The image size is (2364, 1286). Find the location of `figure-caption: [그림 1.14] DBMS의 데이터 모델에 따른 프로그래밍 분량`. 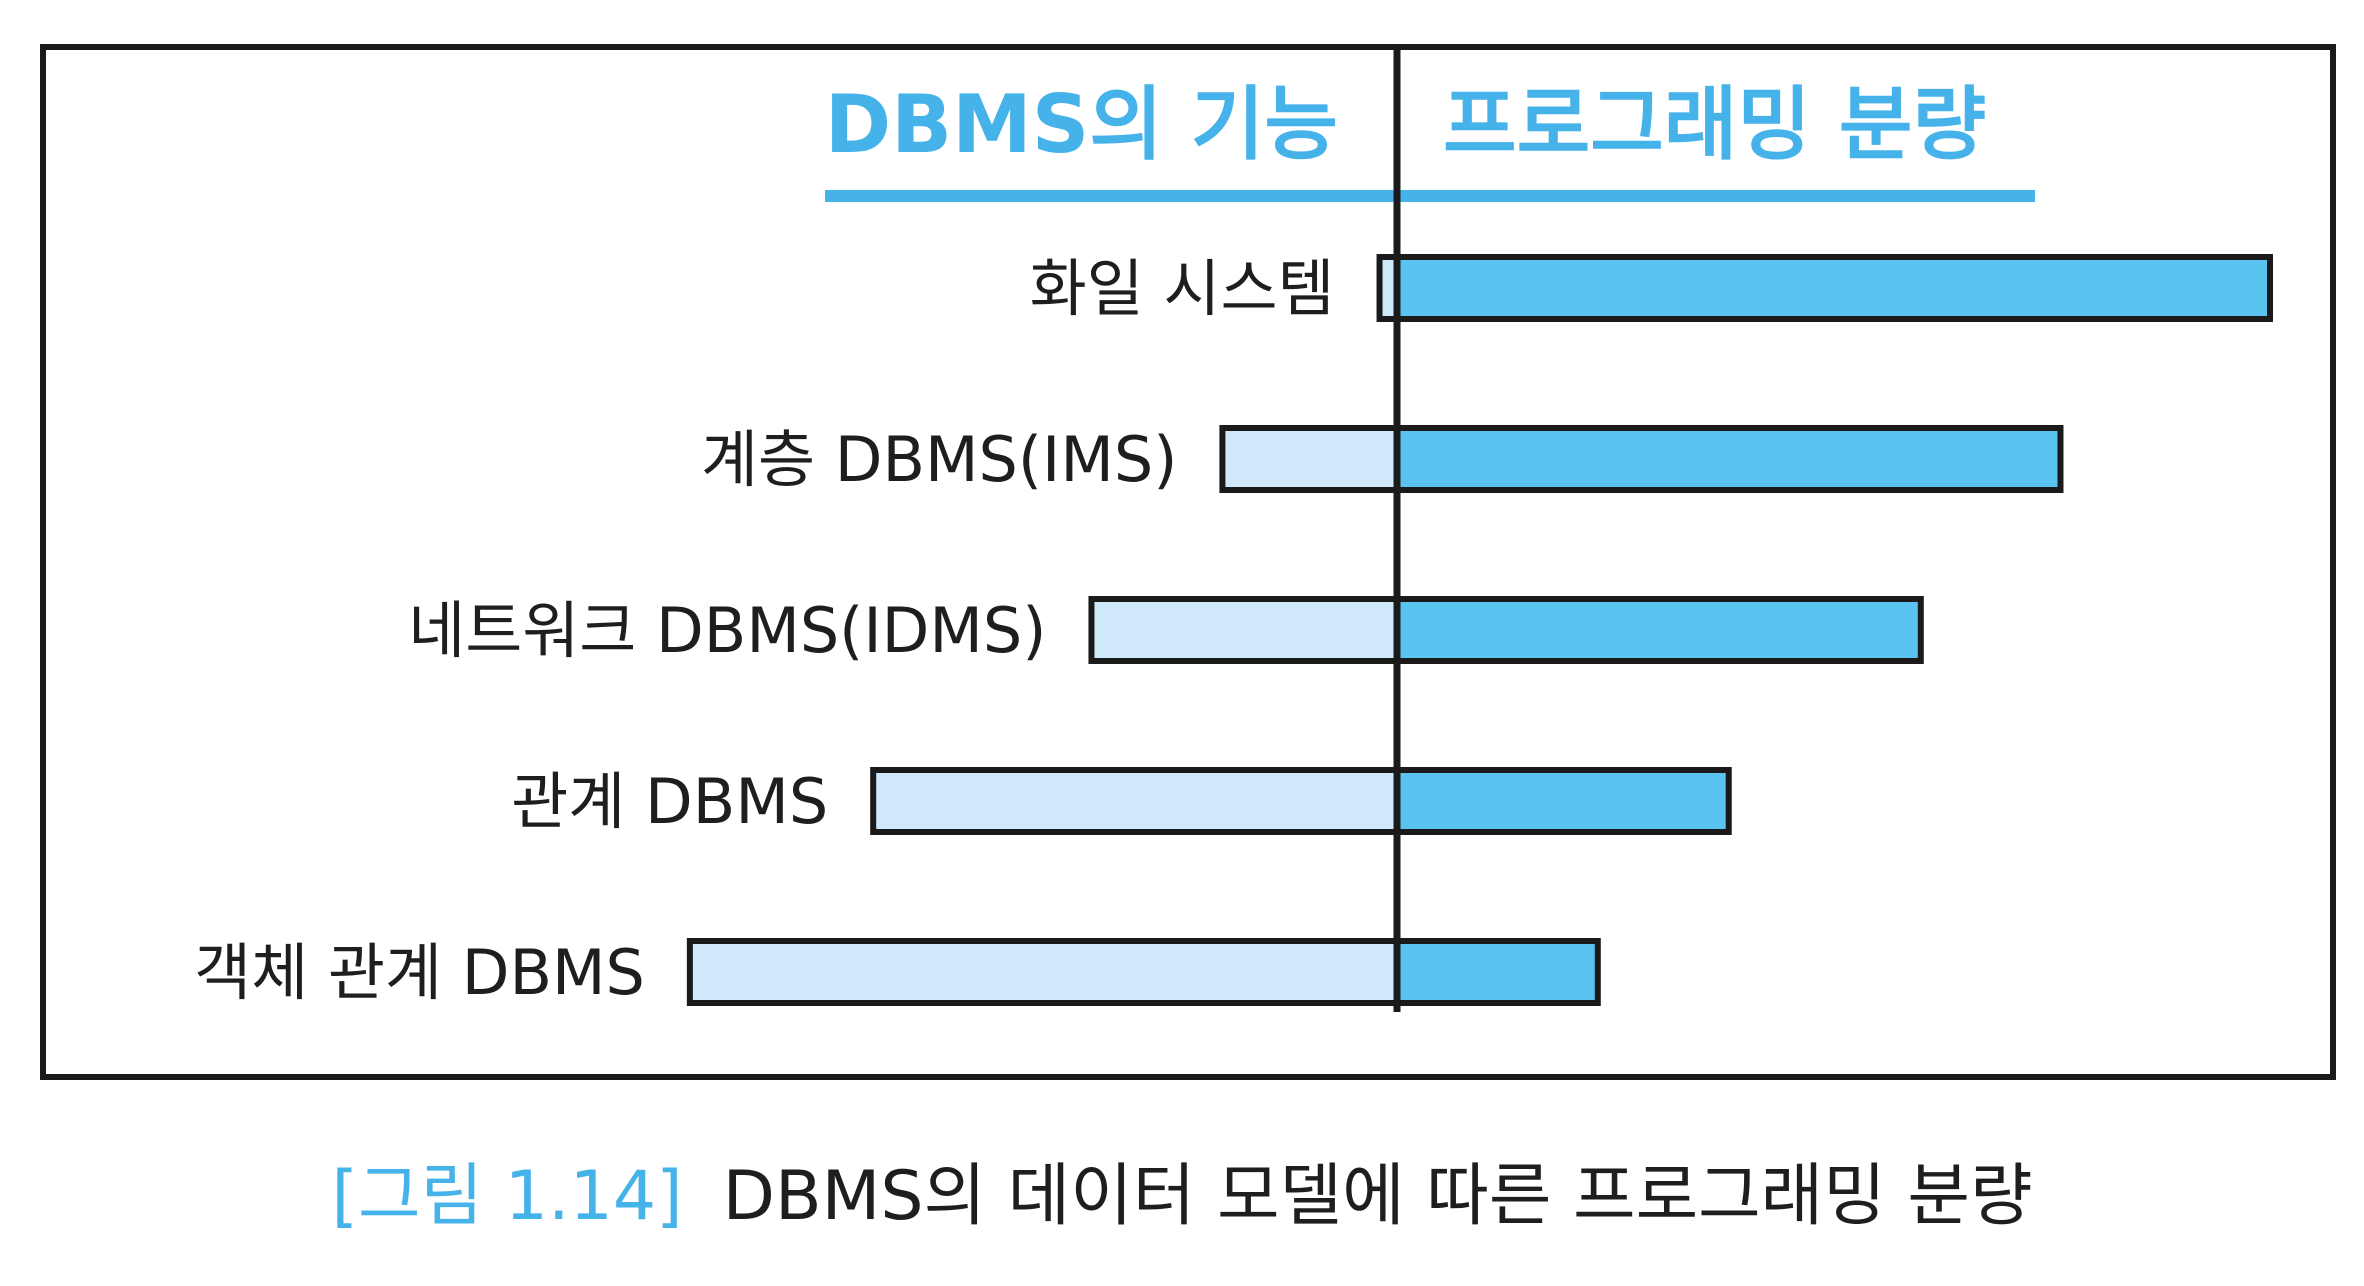

figure-caption: [그림 1.14] DBMS의 데이터 모델에 따른 프로그래밍 분량 is located at coordinates (1182, 1189).